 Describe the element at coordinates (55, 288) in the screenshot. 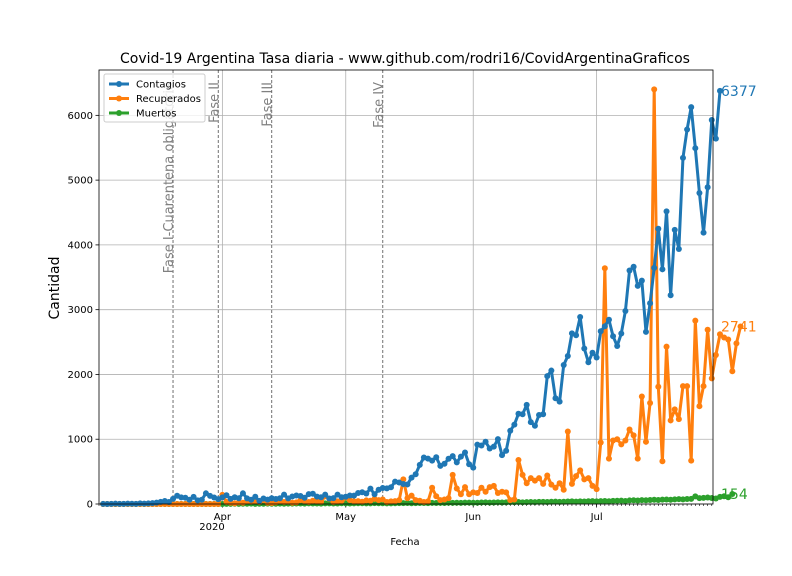

I see `y-axis-label: Cantidad` at that location.